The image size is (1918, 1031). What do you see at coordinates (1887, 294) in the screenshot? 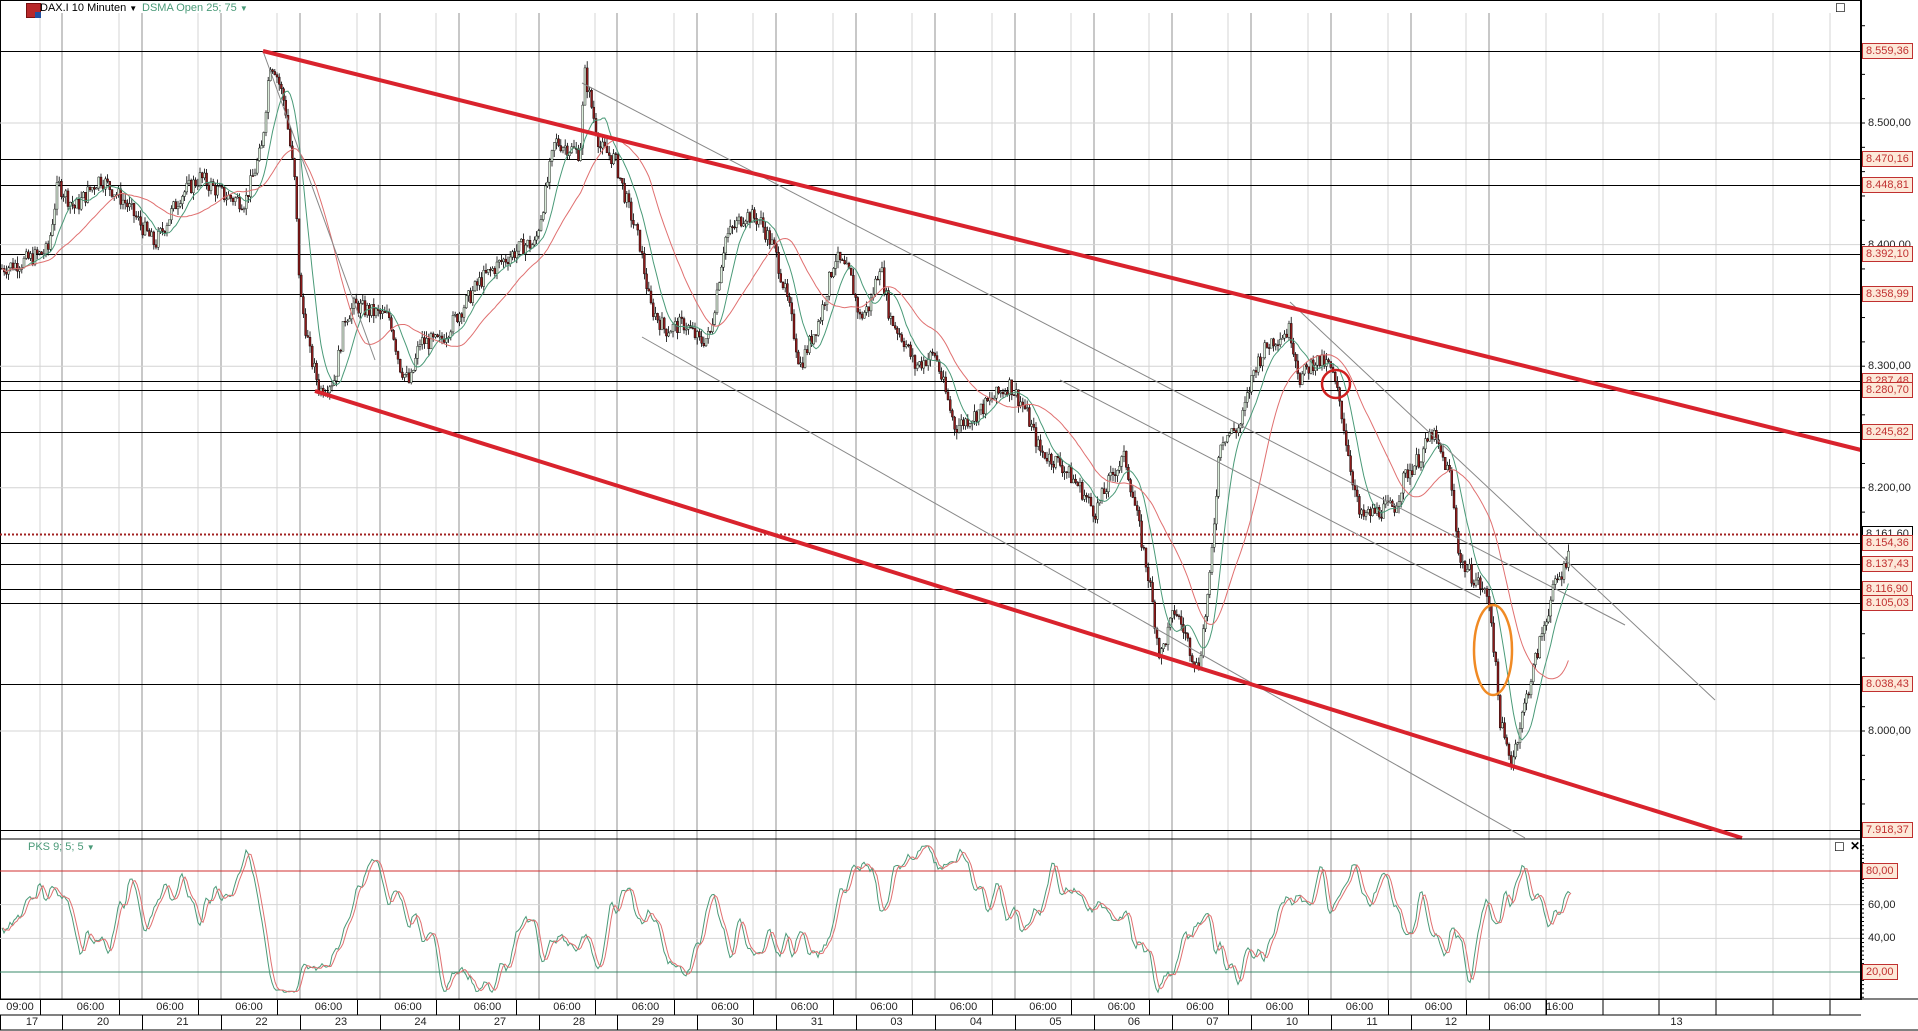
I see `level-label: 8.358,99` at bounding box center [1887, 294].